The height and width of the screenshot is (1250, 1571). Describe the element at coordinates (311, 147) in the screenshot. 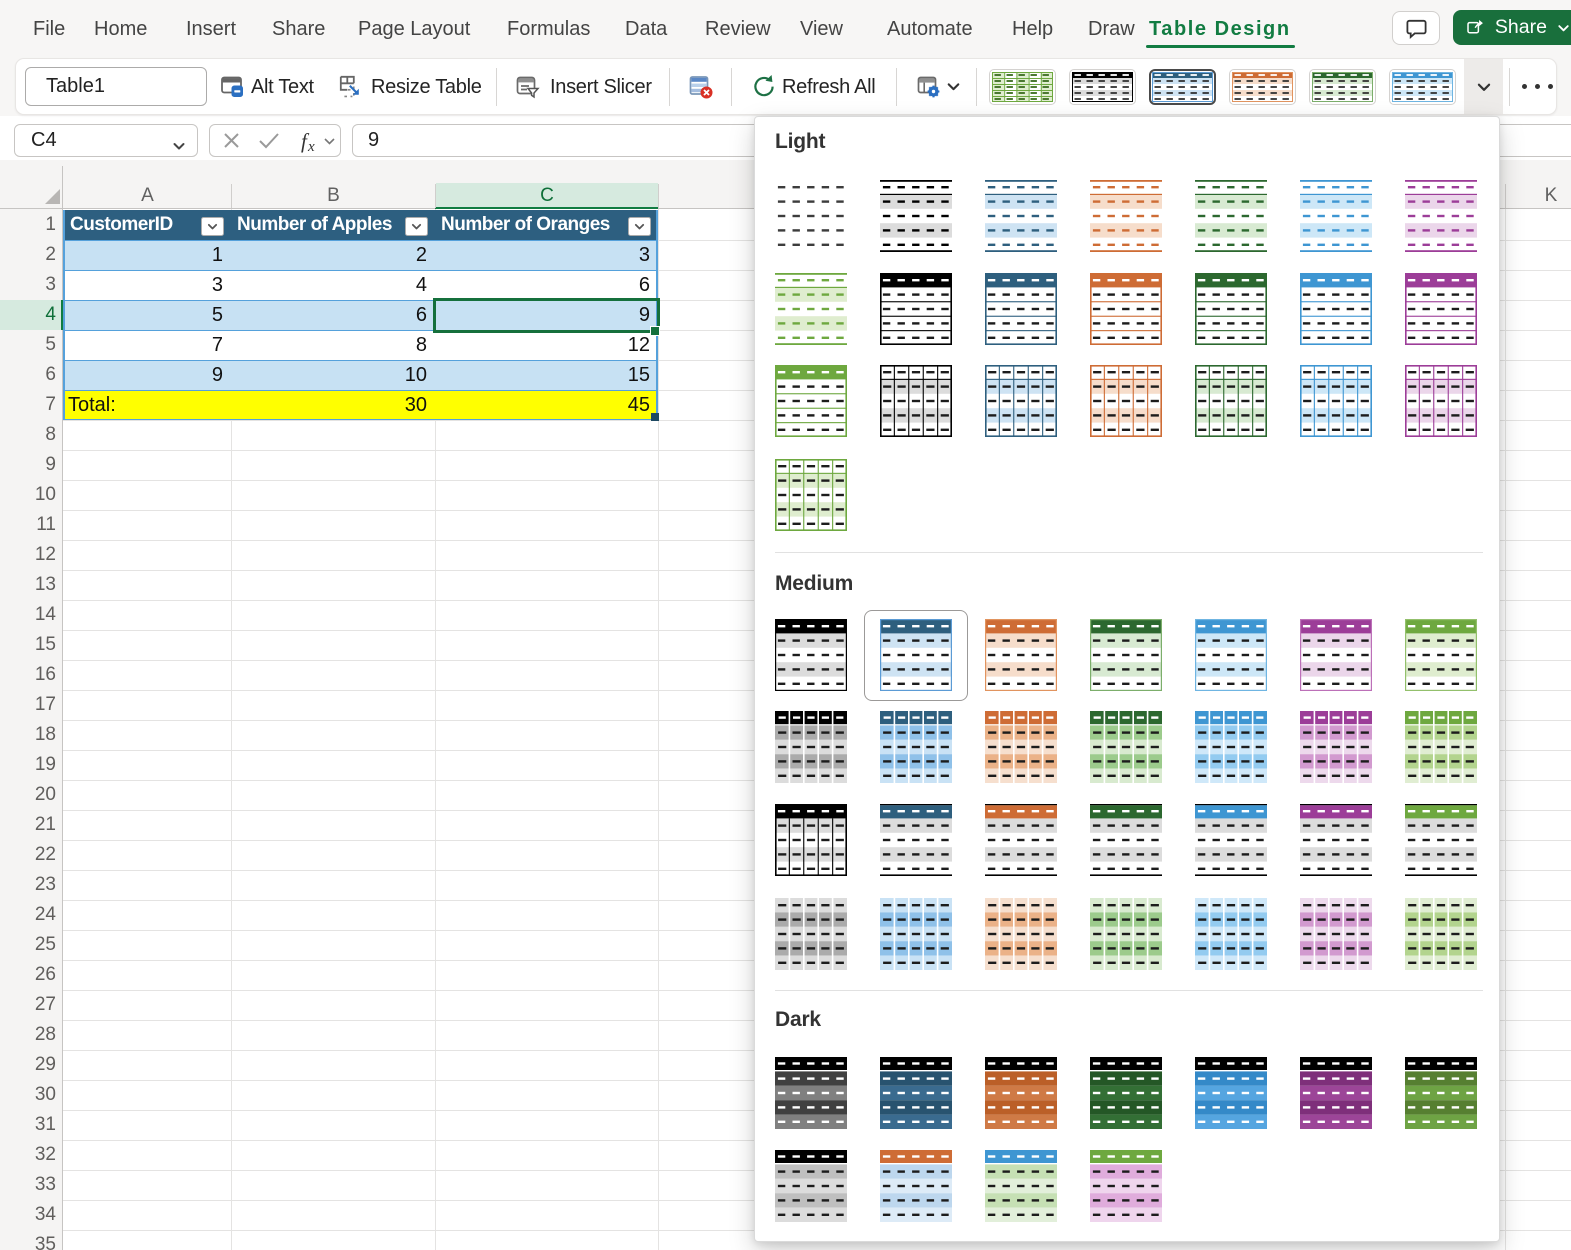

I see `svg-text: x` at that location.